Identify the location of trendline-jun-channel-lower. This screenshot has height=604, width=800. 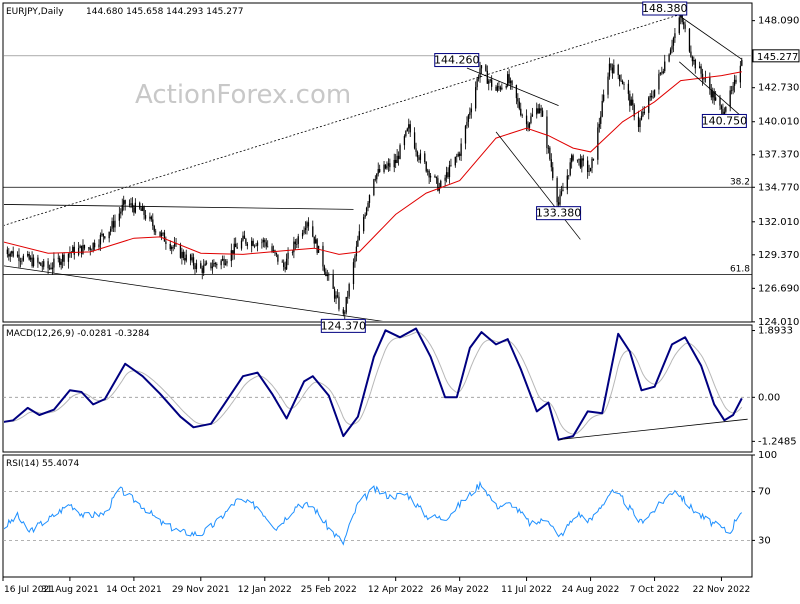
(538, 185).